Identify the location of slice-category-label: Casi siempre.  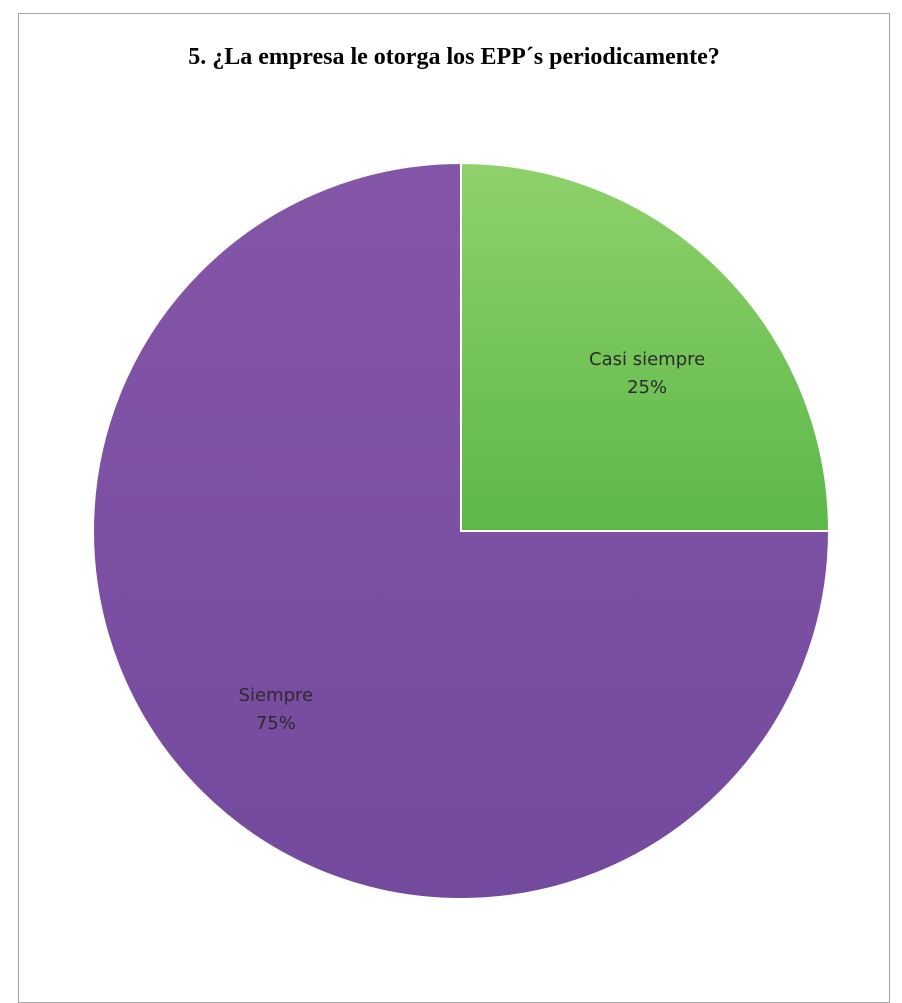
(647, 359).